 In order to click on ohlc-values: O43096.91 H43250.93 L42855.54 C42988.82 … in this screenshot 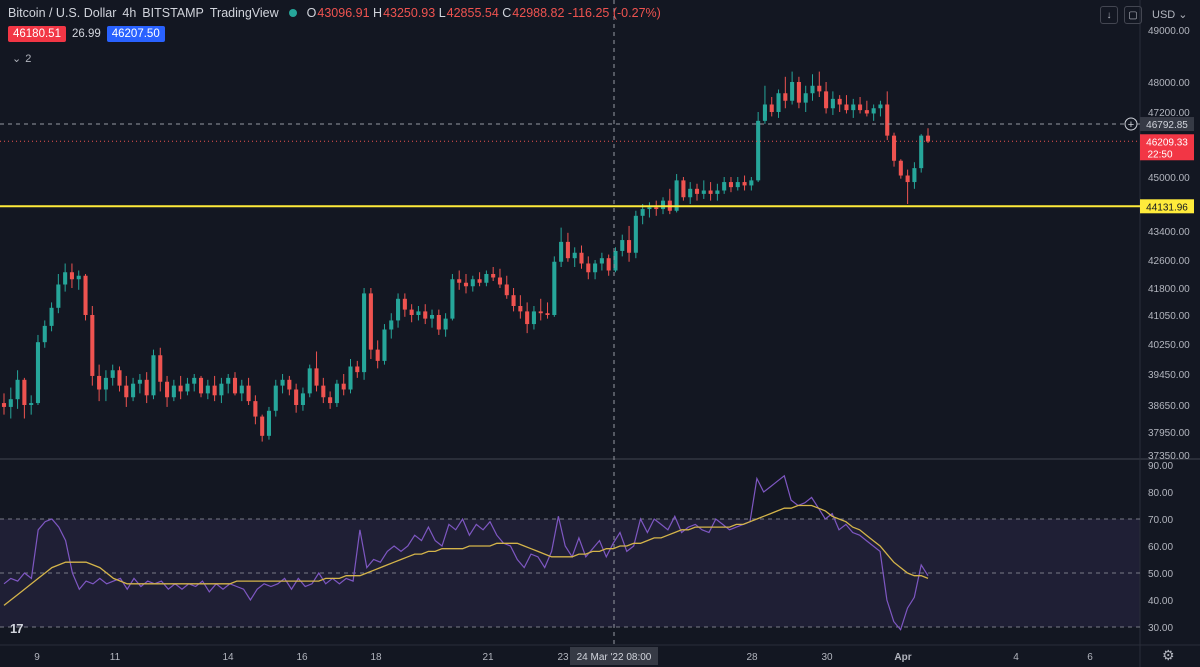, I will do `click(483, 13)`.